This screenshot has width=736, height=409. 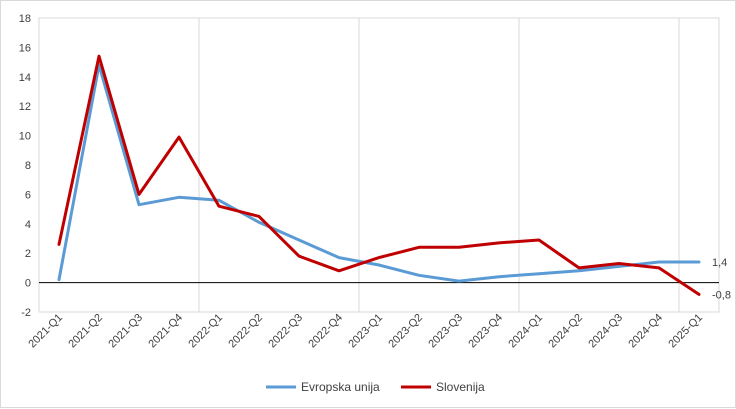 I want to click on x-tick-label: 2021-Q4, so click(x=165, y=331).